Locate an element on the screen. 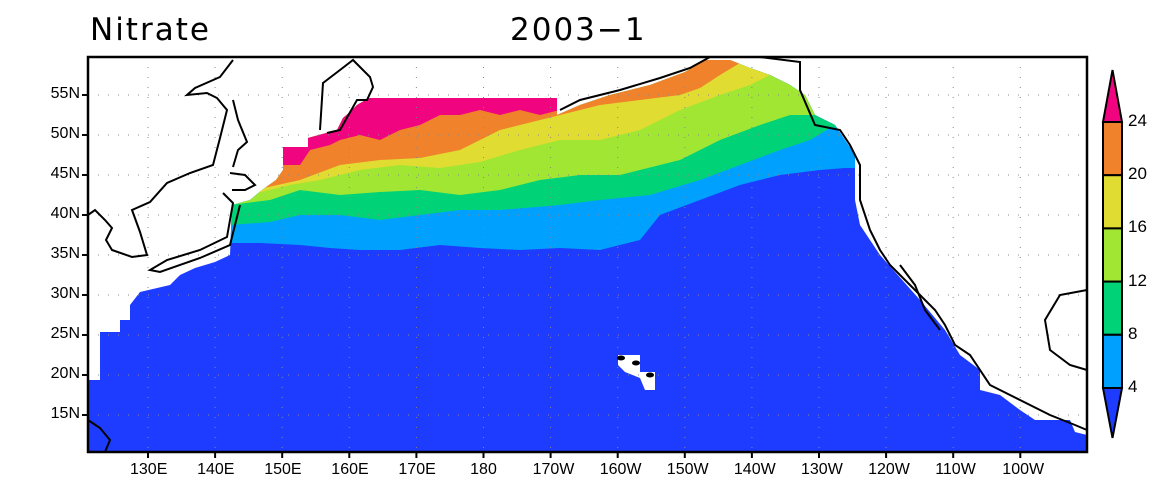  lat-label: 20N is located at coordinates (65, 373).